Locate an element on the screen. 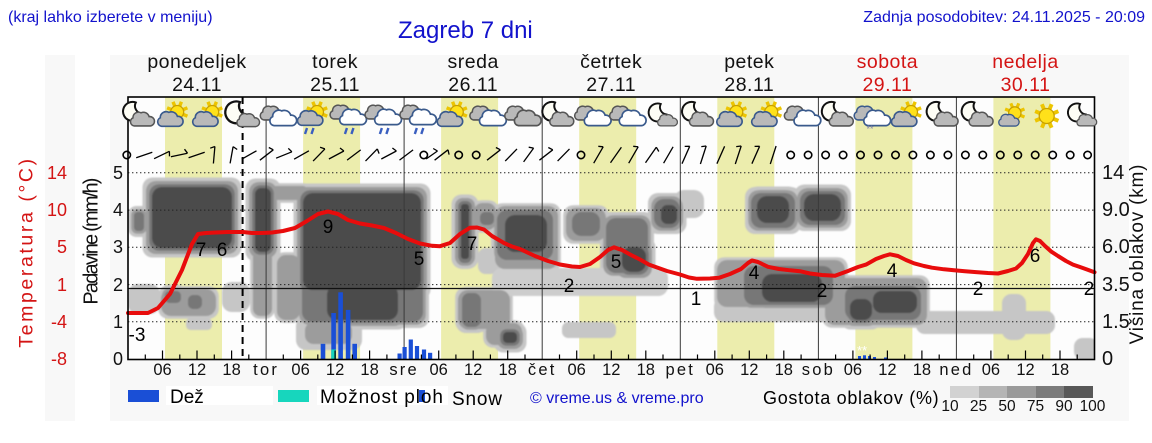 This screenshot has height=443, width=1152. svg-text: 1 is located at coordinates (696, 299).